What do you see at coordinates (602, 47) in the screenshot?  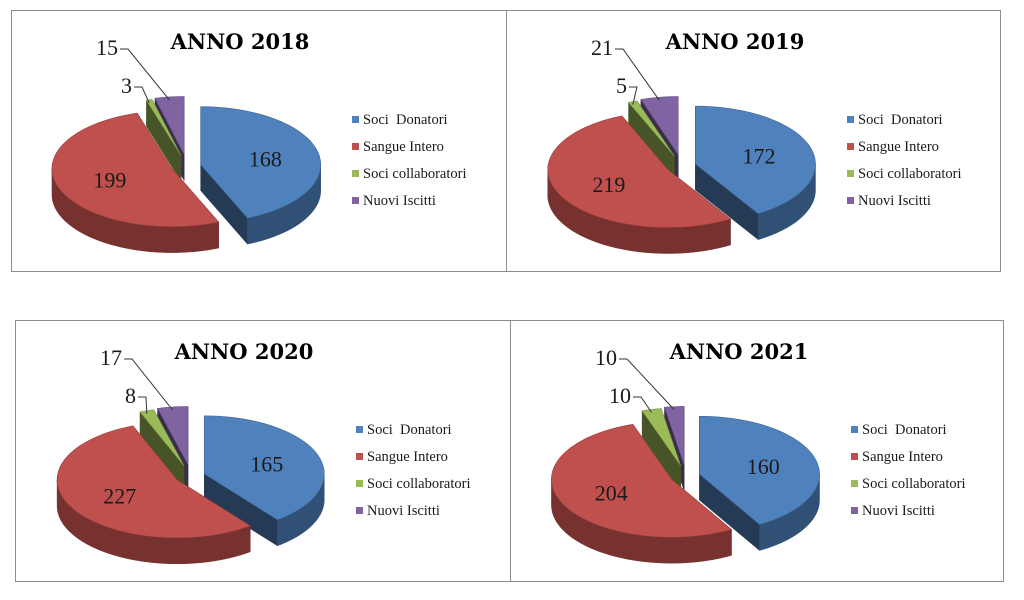 I see `label-nuovi-iscitti: 21` at bounding box center [602, 47].